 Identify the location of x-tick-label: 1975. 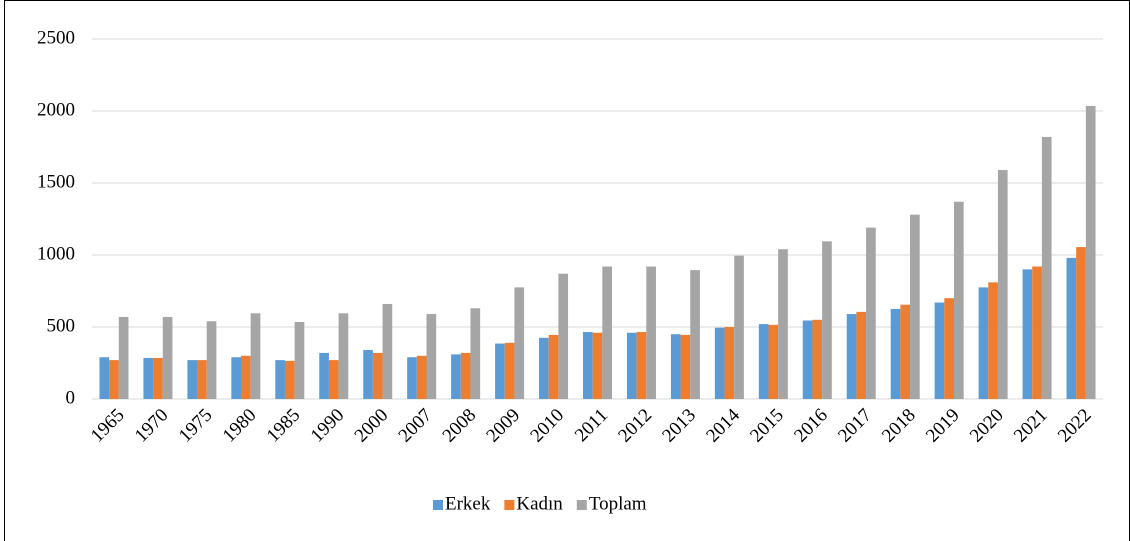
(196, 426).